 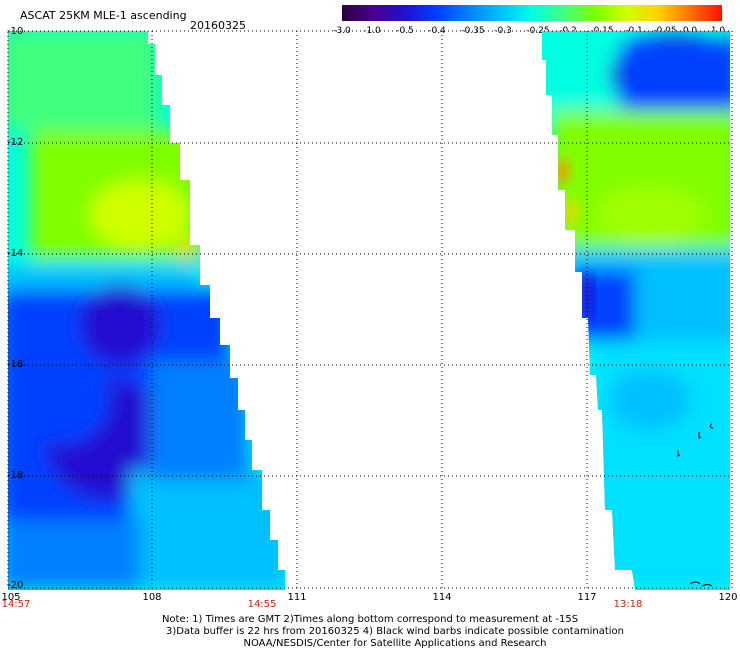 I want to click on colorbar-gradient, so click(x=532, y=13).